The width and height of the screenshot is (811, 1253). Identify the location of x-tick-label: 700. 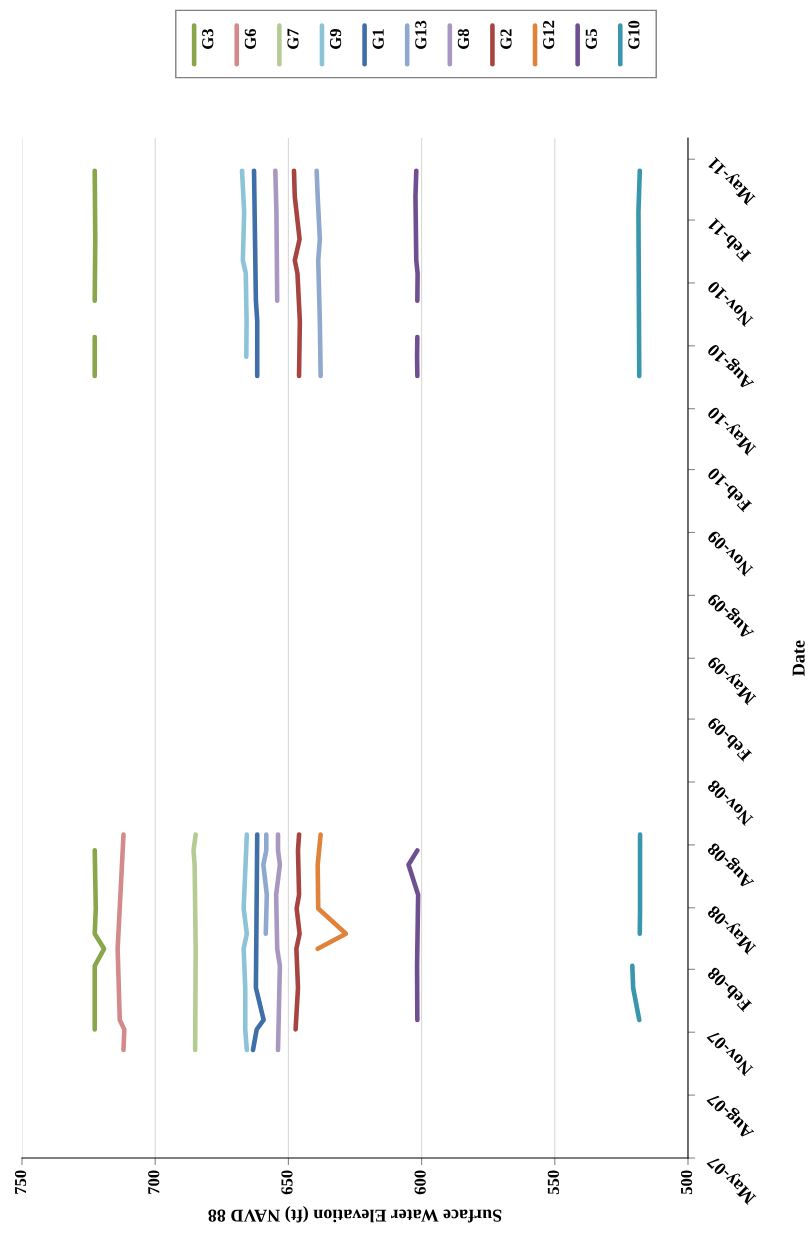
(154, 1182).